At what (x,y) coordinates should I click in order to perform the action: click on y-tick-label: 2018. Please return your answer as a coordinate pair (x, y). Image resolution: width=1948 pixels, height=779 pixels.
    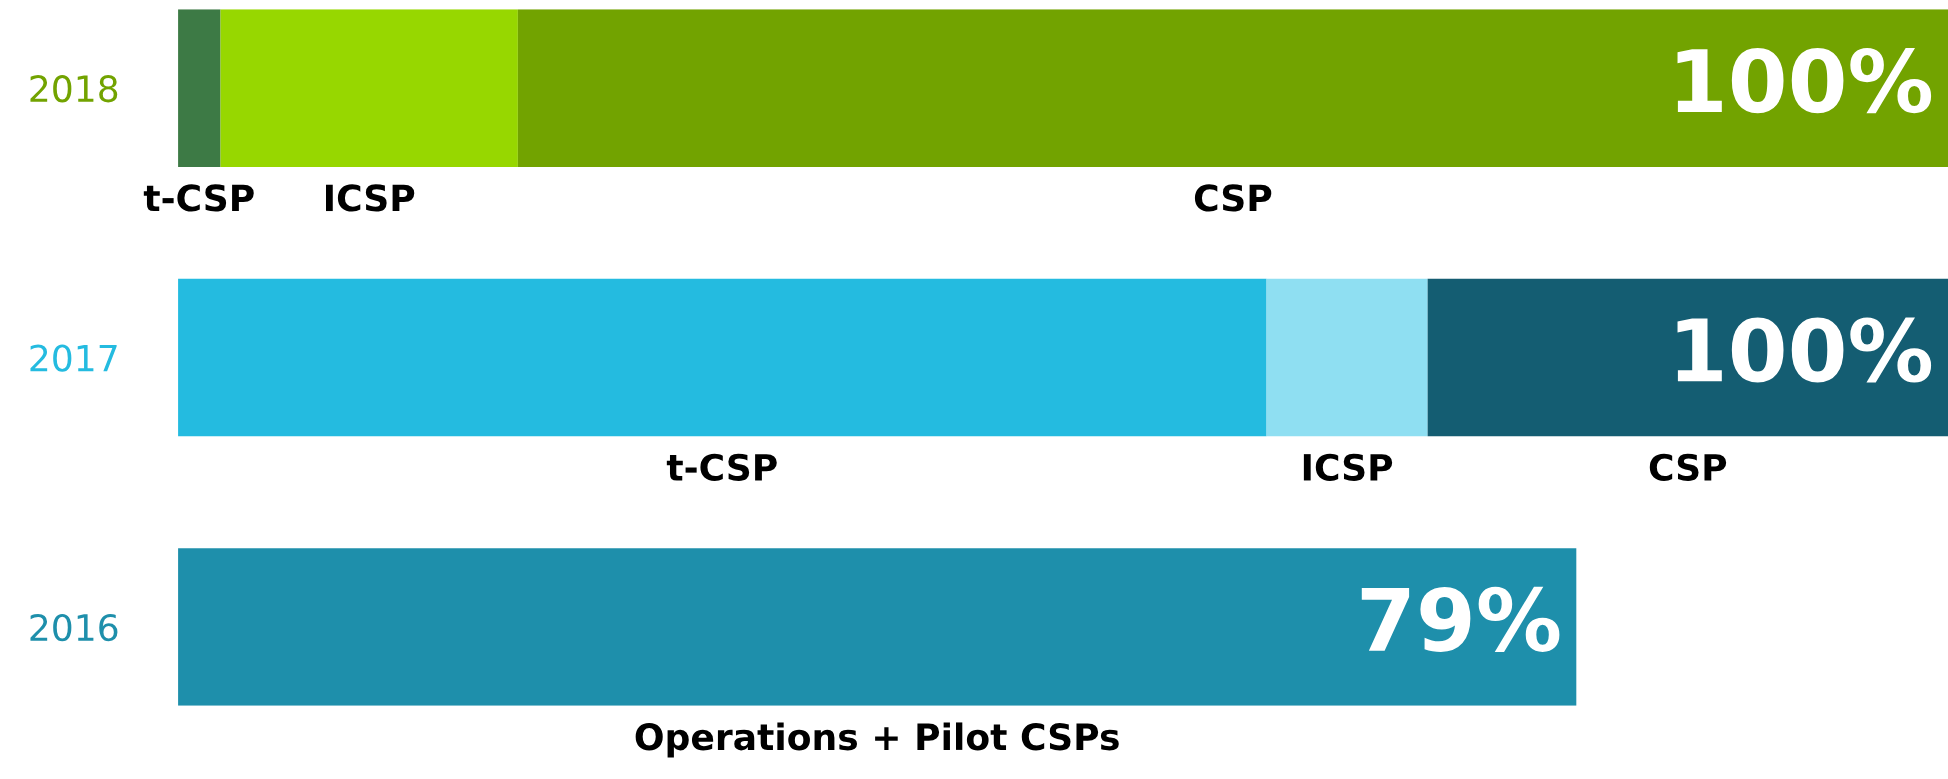
    Looking at the image, I should click on (74, 89).